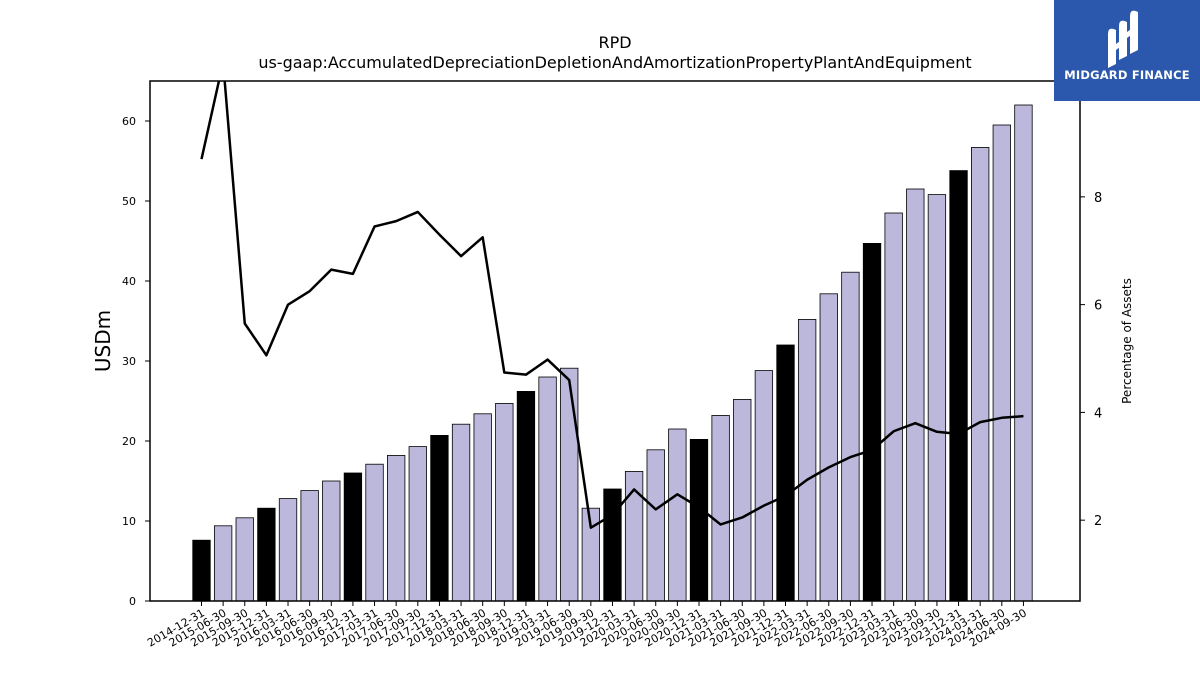 This screenshot has width=1200, height=675. What do you see at coordinates (1098, 198) in the screenshot?
I see `y2-tick-label: 8` at bounding box center [1098, 198].